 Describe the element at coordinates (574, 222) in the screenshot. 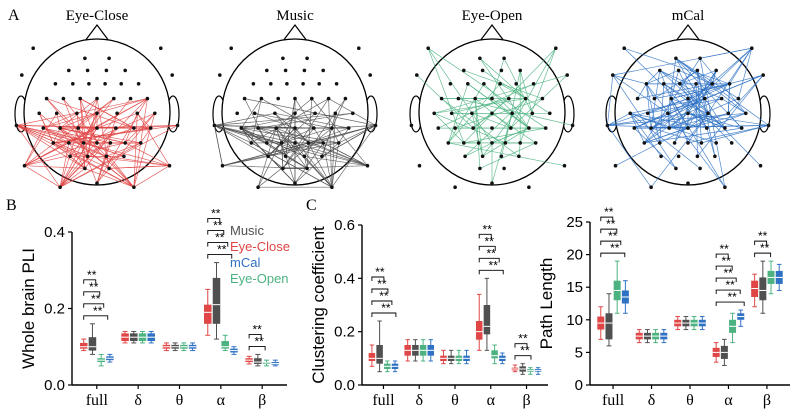

I see `y-tick-label: 25` at that location.